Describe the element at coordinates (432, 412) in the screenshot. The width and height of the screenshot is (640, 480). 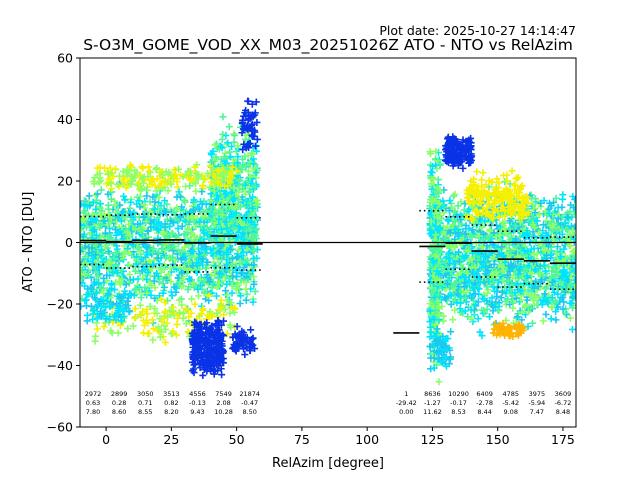
I see `bin-stat-std: 11.62` at that location.